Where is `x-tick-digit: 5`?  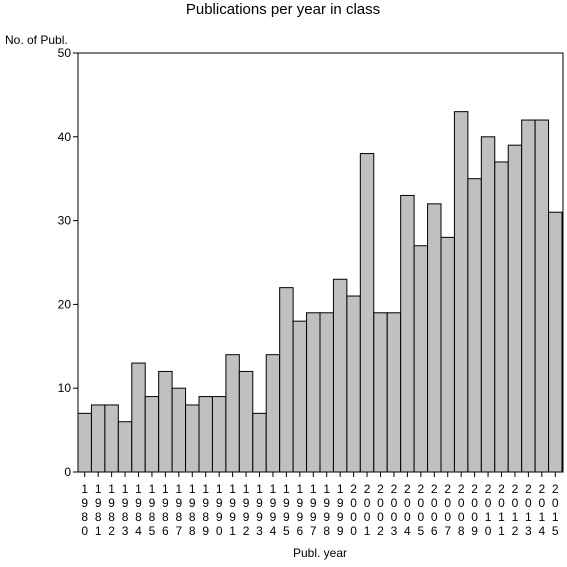 x-tick-digit: 5 is located at coordinates (555, 531).